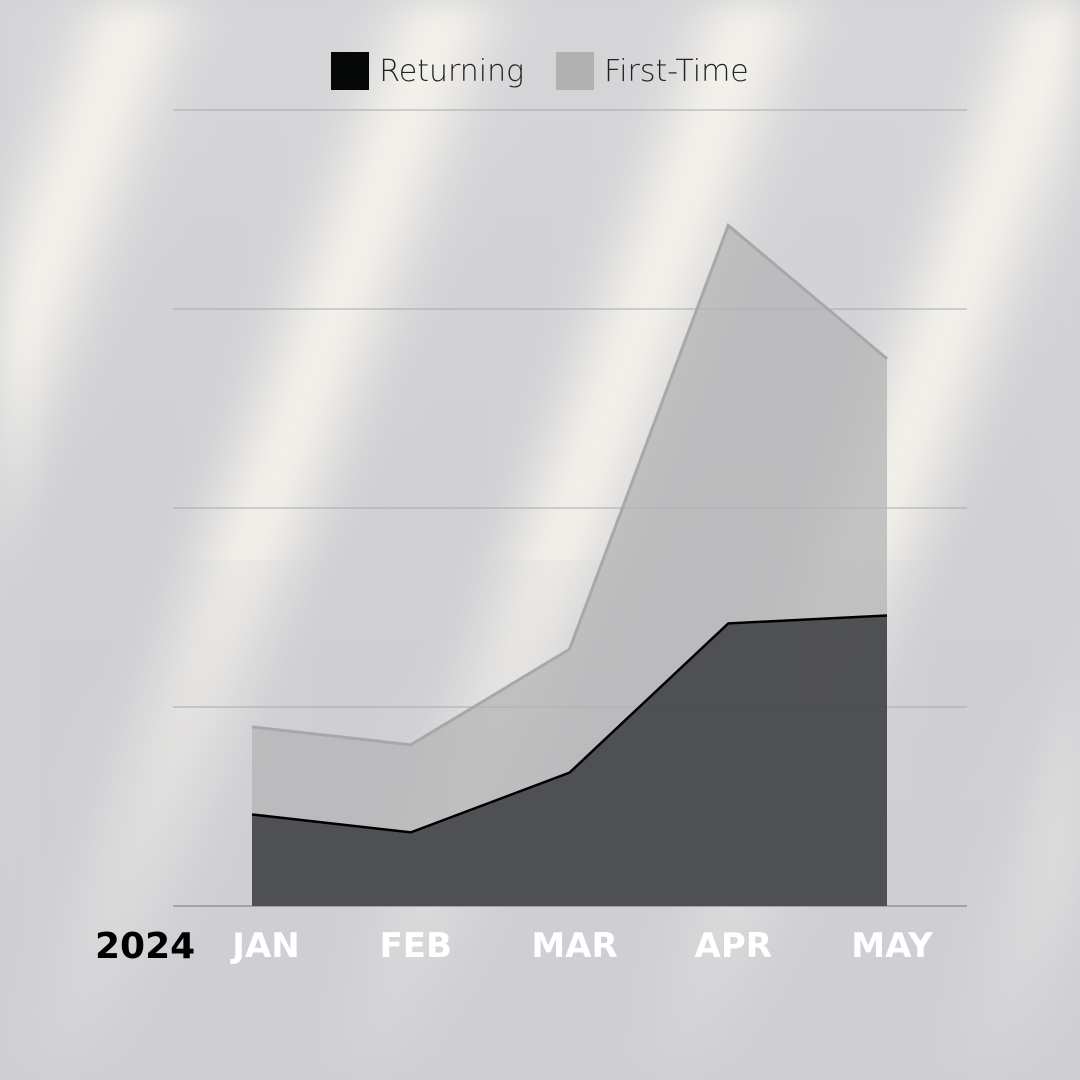 This screenshot has height=1080, width=1080. I want to click on line-returning, so click(569, 724).